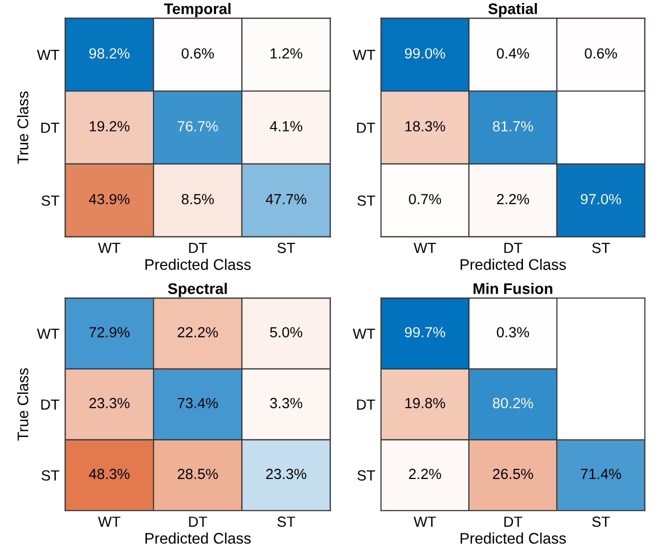 This screenshot has height=552, width=658. Describe the element at coordinates (513, 474) in the screenshot. I see `data-label: 26.5%` at that location.